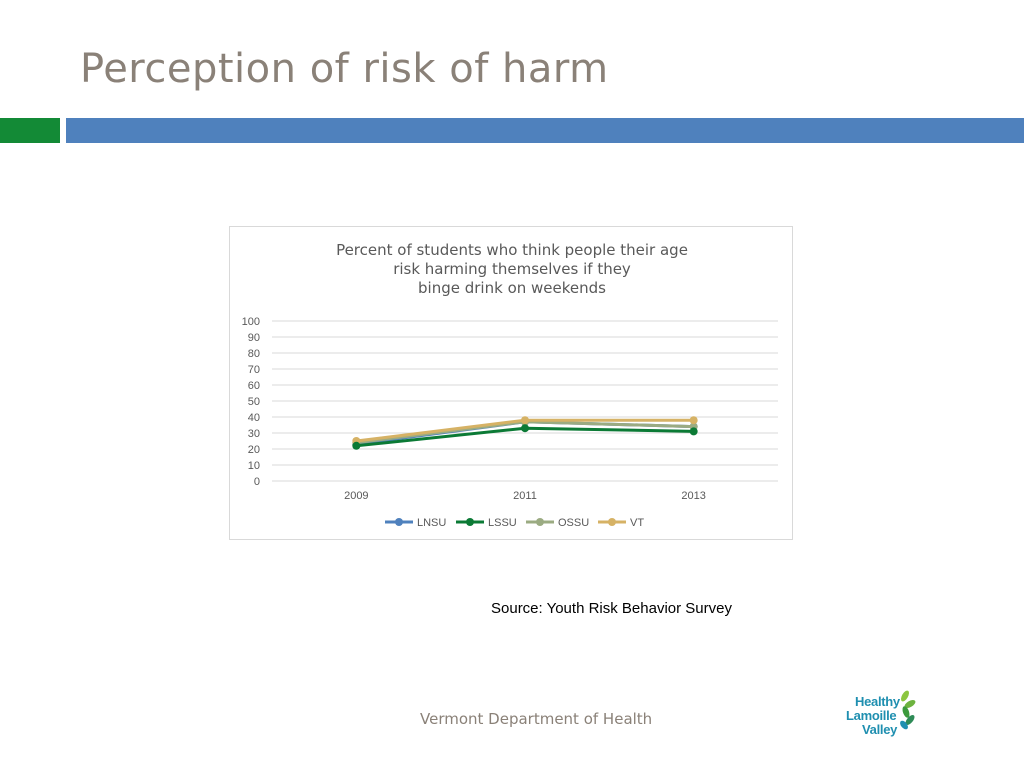 The height and width of the screenshot is (768, 1024). I want to click on chart-title-line: binge drink on weekends, so click(512, 288).